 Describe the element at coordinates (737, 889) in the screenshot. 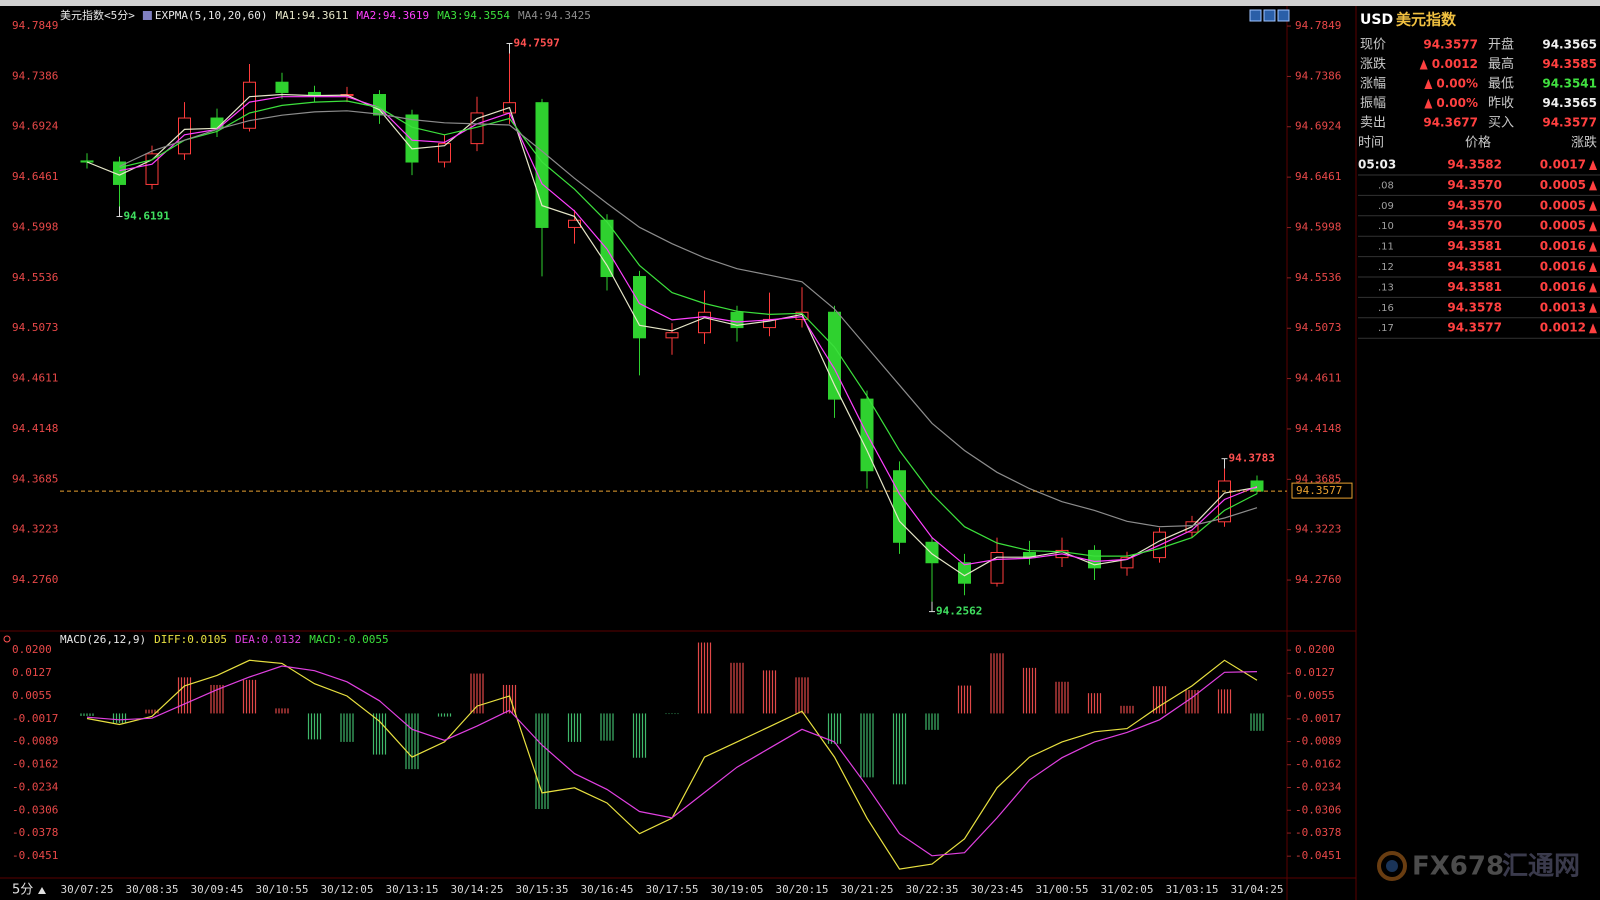

I see `x-tick-label: 30/19:05` at that location.